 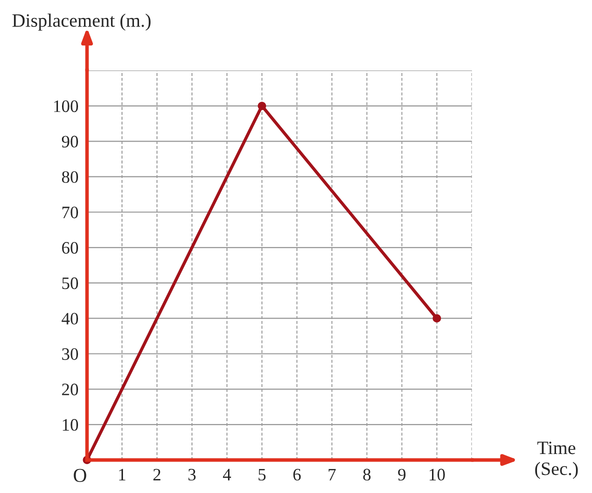 I want to click on x-tick-label: 7, so click(x=332, y=474).